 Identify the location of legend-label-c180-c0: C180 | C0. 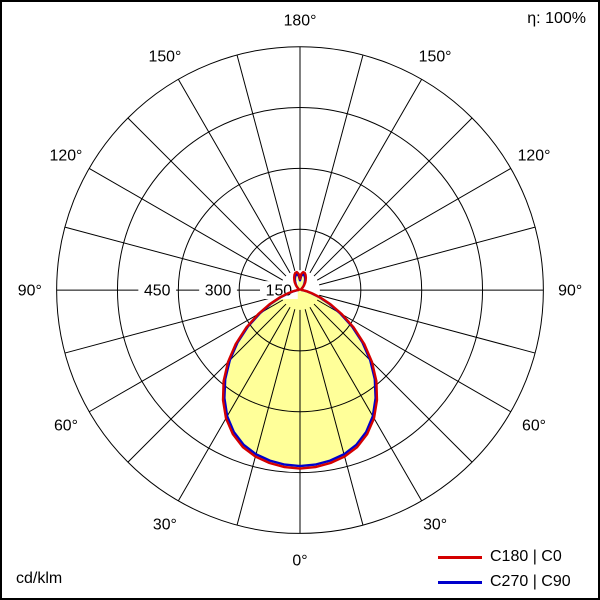
(526, 556).